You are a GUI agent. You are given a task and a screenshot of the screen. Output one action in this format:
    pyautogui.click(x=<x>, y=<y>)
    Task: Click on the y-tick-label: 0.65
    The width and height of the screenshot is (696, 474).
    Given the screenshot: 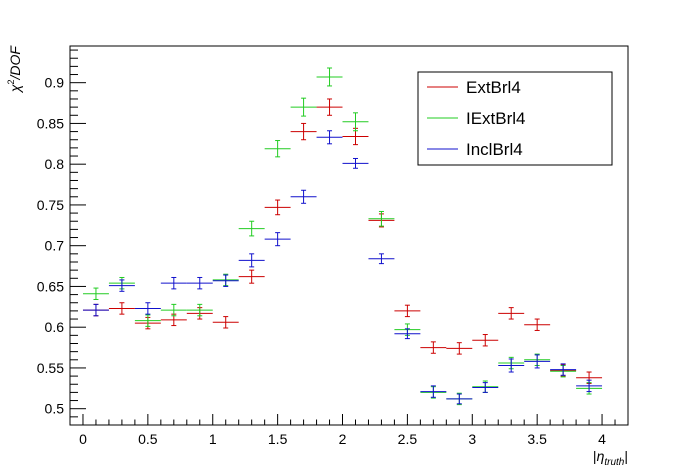 What is the action you would take?
    pyautogui.click(x=50, y=286)
    